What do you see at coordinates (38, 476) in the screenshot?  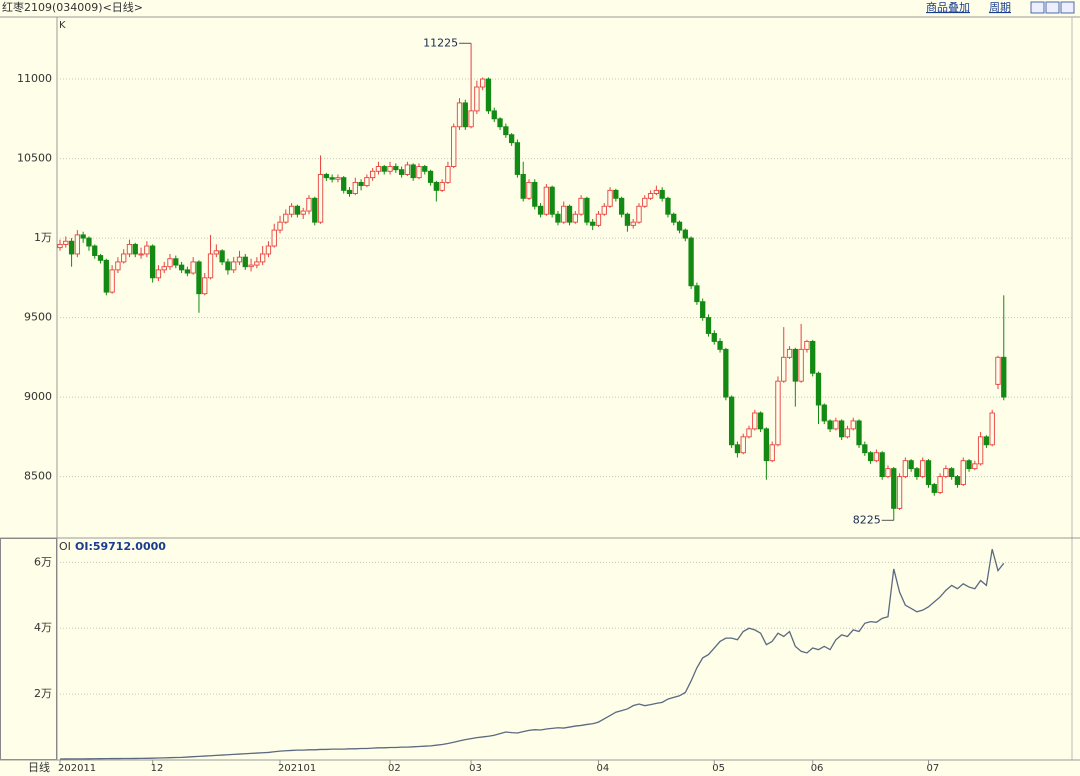 I see `y-tick-label: 8500` at bounding box center [38, 476].